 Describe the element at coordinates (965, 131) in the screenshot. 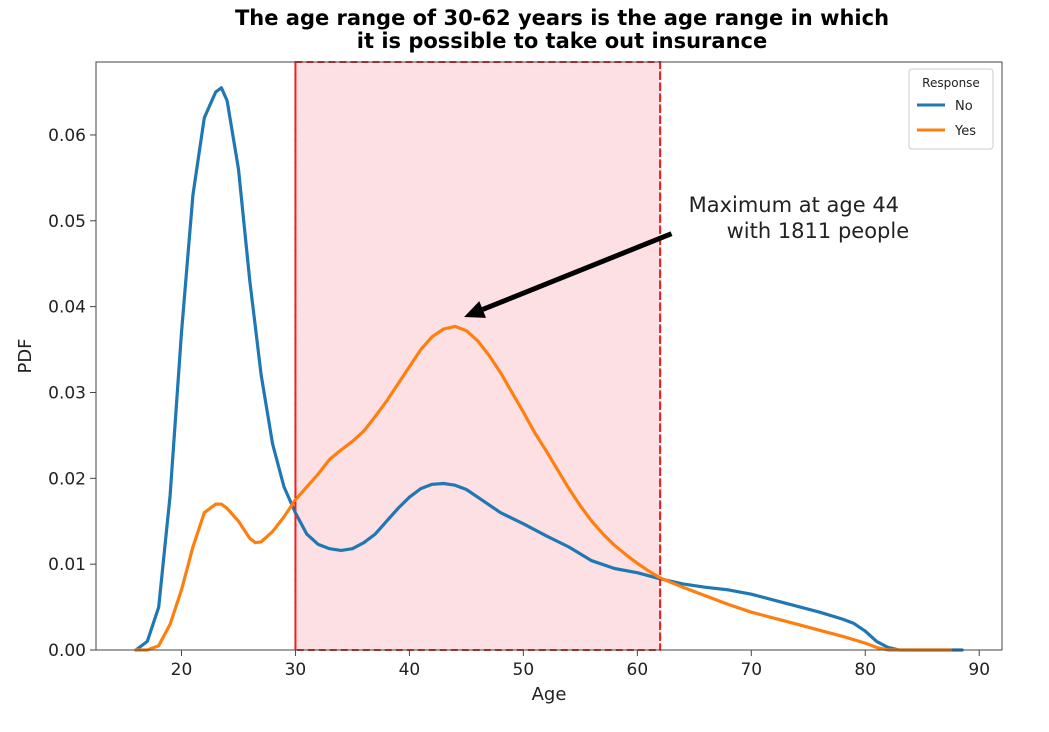

I see `legend-label-yes: Yes` at that location.